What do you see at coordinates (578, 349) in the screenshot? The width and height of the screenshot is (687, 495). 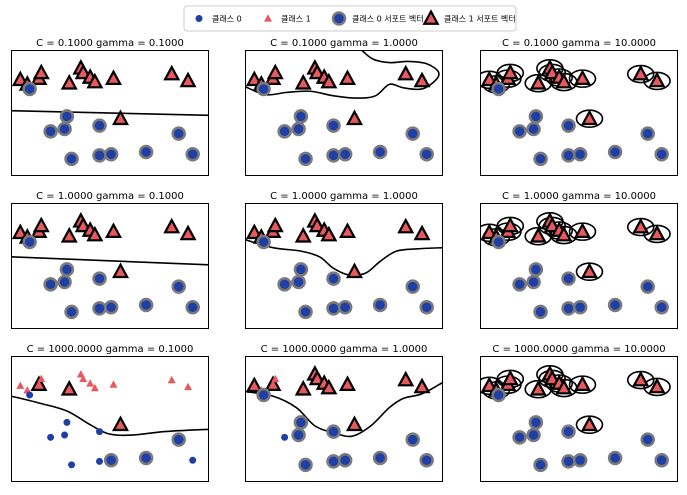 I see `panel-title: C = 1000.0000 gamma = 10.0000` at bounding box center [578, 349].